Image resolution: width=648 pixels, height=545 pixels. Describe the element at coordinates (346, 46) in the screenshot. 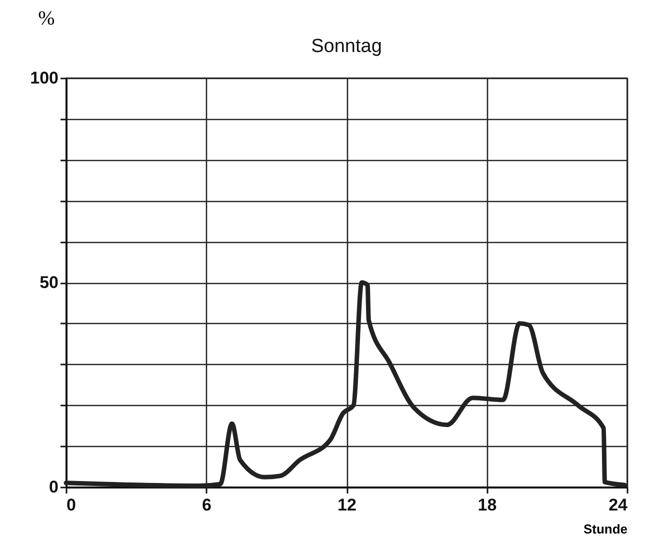

I see `chart-title: Sonntag` at that location.